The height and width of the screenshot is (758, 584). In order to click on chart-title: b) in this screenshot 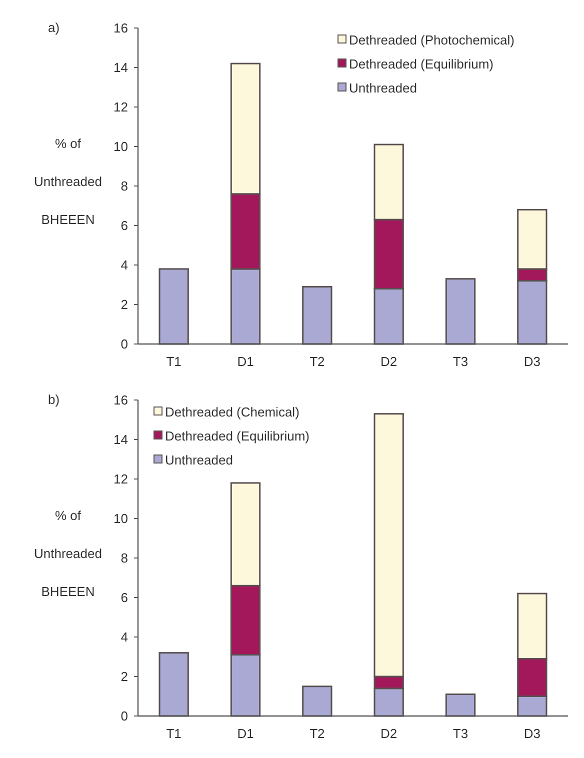, I will do `click(54, 399)`.